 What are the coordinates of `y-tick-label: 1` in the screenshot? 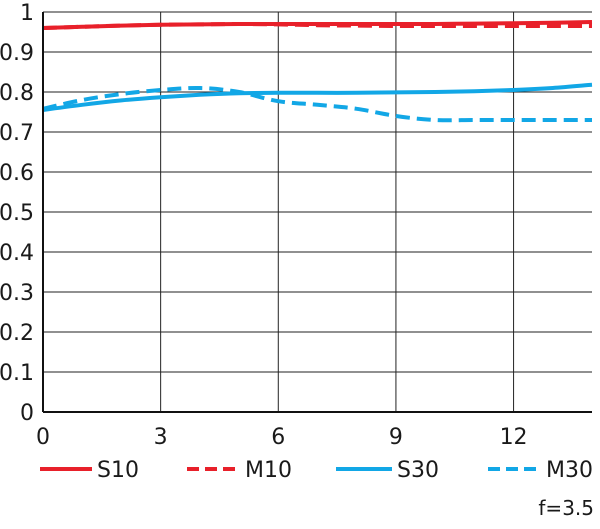 It's located at (27, 13).